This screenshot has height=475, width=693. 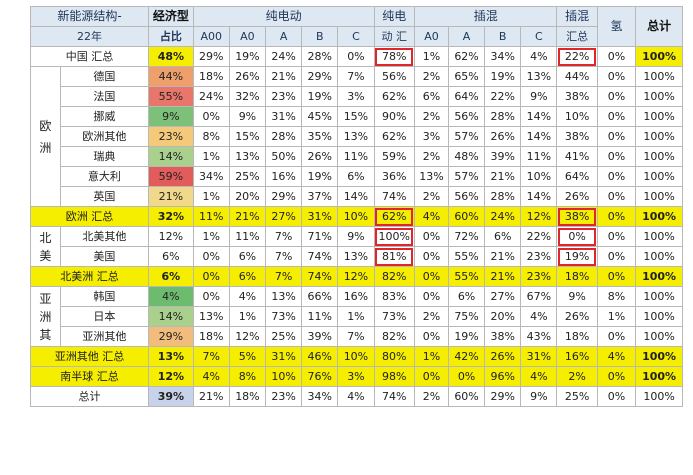 What do you see at coordinates (104, 96) in the screenshot?
I see `row-label: 法国` at bounding box center [104, 96].